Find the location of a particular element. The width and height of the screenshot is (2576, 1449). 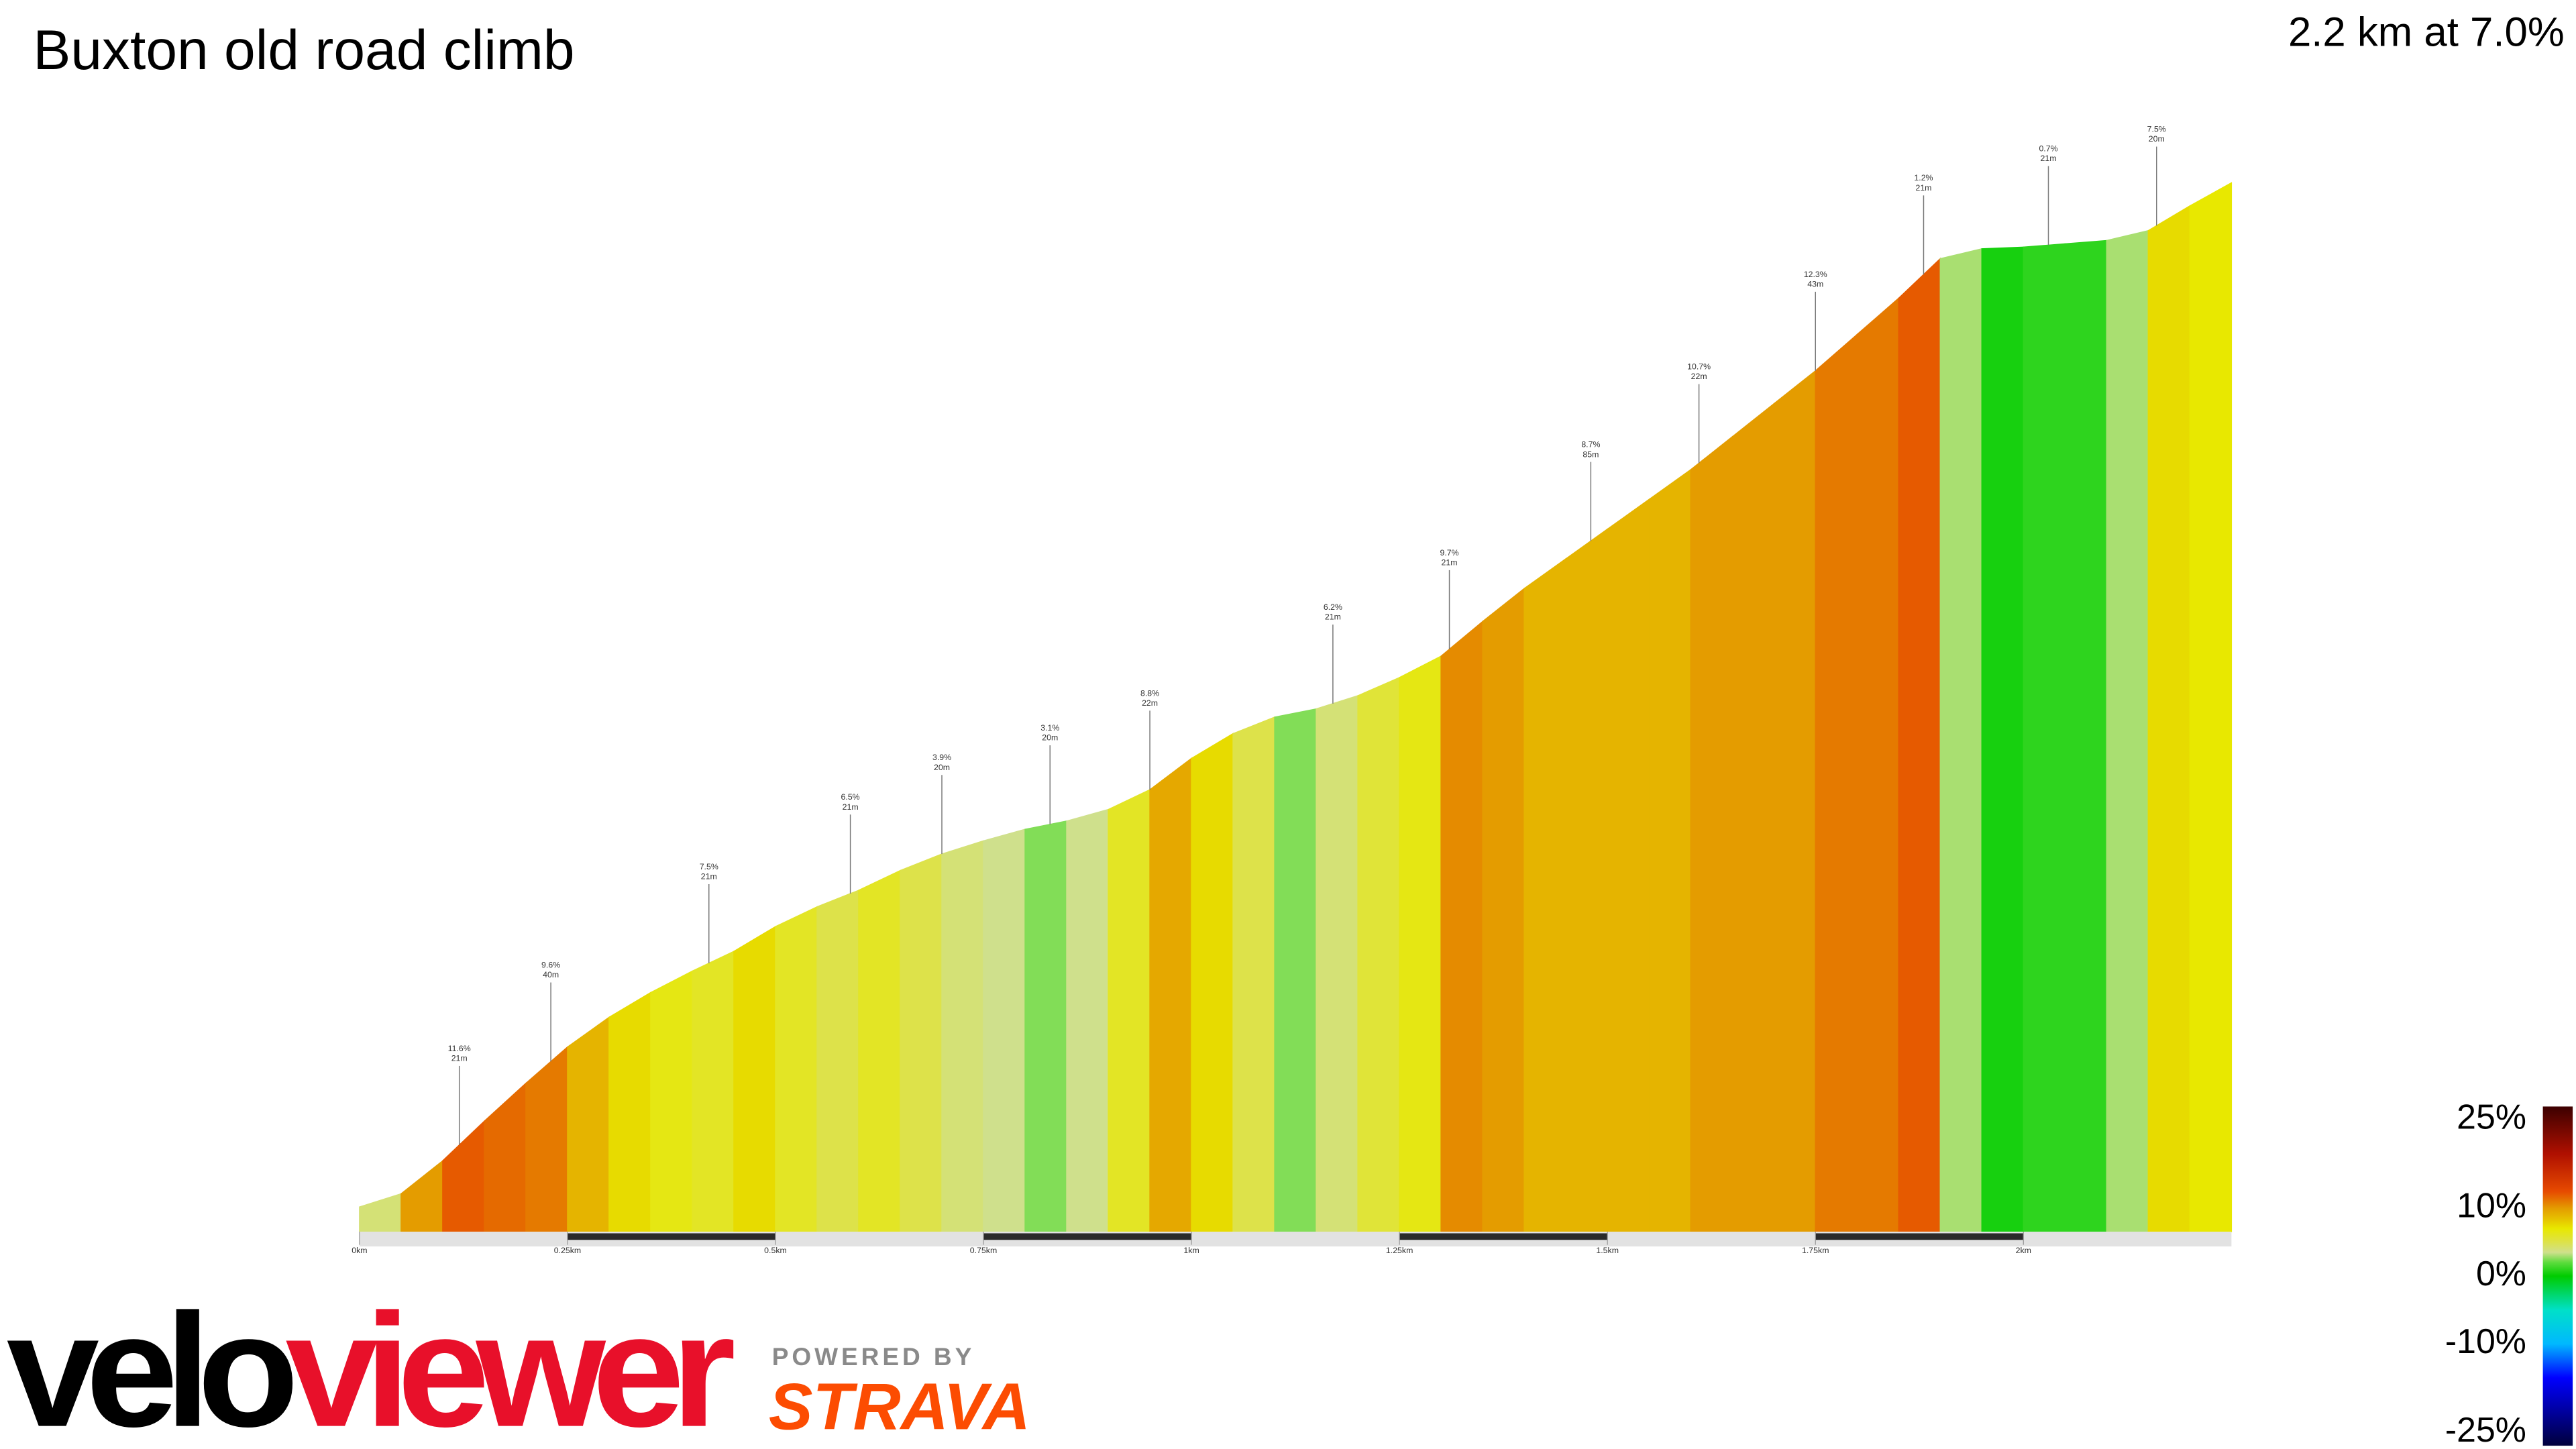

powered-by: POWERED BY is located at coordinates (873, 1357).